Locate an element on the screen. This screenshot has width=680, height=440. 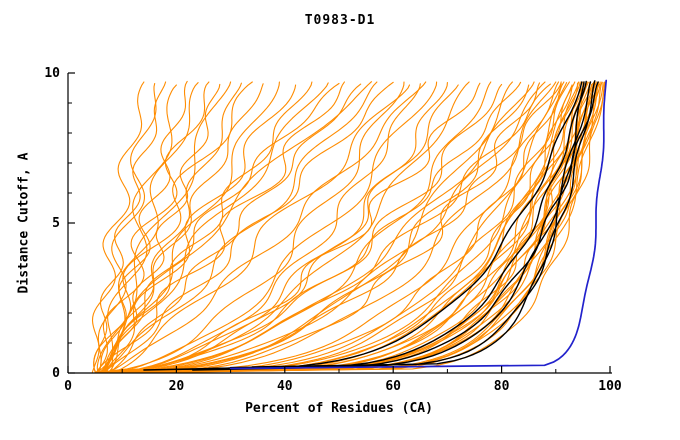
x-axis-label: Percent of Residues (CA) is located at coordinates (339, 408).